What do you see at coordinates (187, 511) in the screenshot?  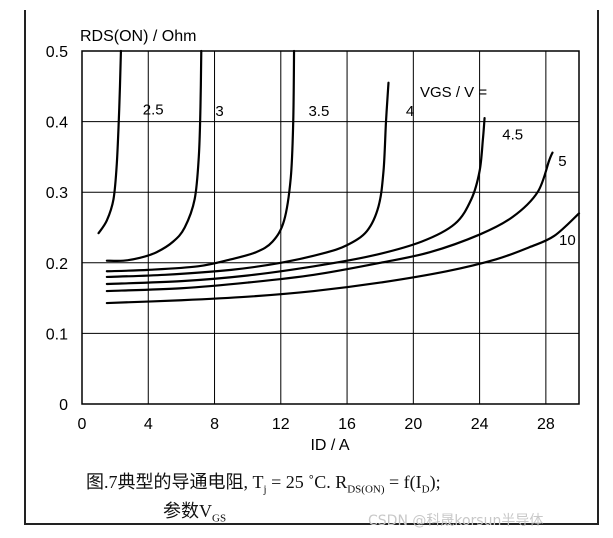 I see `caption2-prefix: 参数V` at bounding box center [187, 511].